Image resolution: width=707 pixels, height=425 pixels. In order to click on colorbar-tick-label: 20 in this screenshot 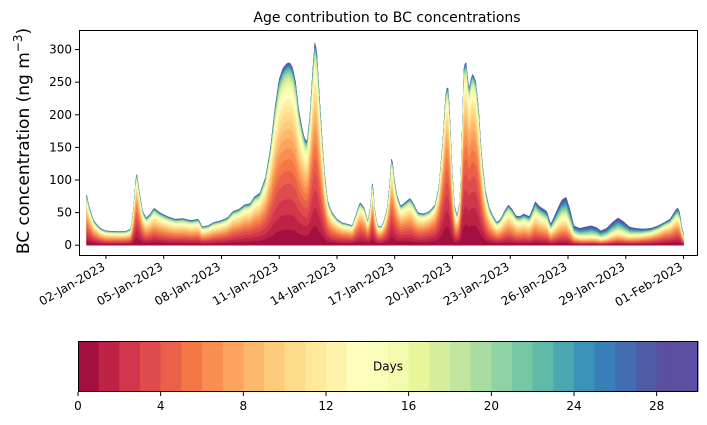, I will do `click(491, 406)`.